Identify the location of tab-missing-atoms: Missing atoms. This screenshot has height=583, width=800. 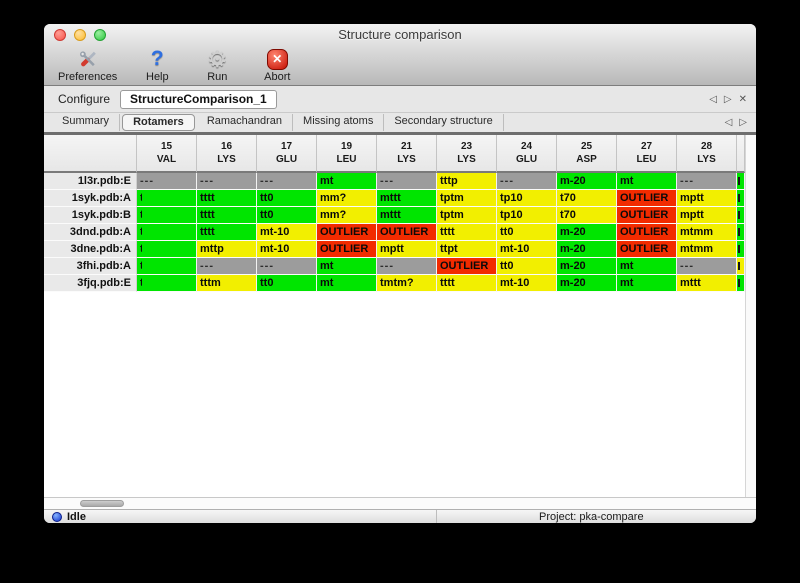
(339, 122).